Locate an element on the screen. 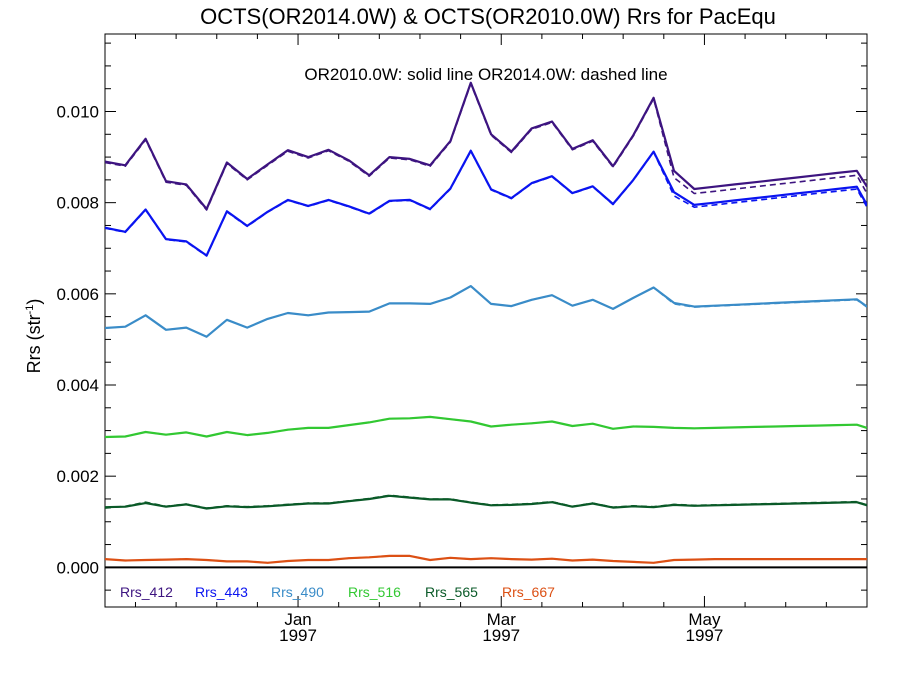  y-axis-label-text: Rrs (str is located at coordinates (34, 343).